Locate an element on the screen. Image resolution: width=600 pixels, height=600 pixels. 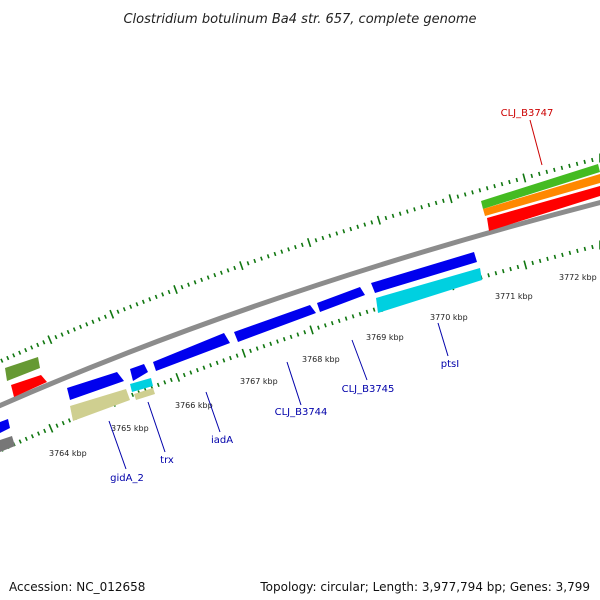
tick-label: 3766 kbp is located at coordinates (194, 405).